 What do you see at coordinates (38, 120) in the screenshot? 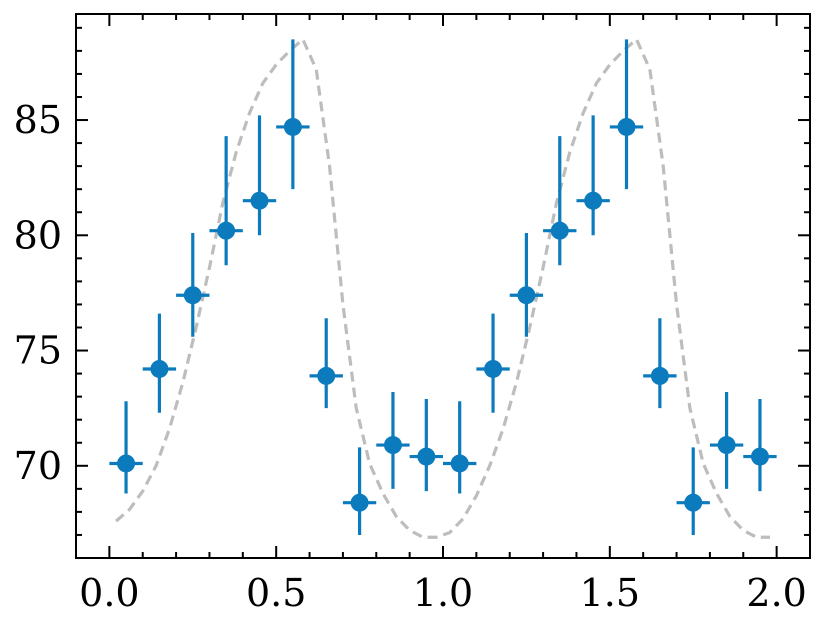
I see `y-tick-label: 85` at bounding box center [38, 120].